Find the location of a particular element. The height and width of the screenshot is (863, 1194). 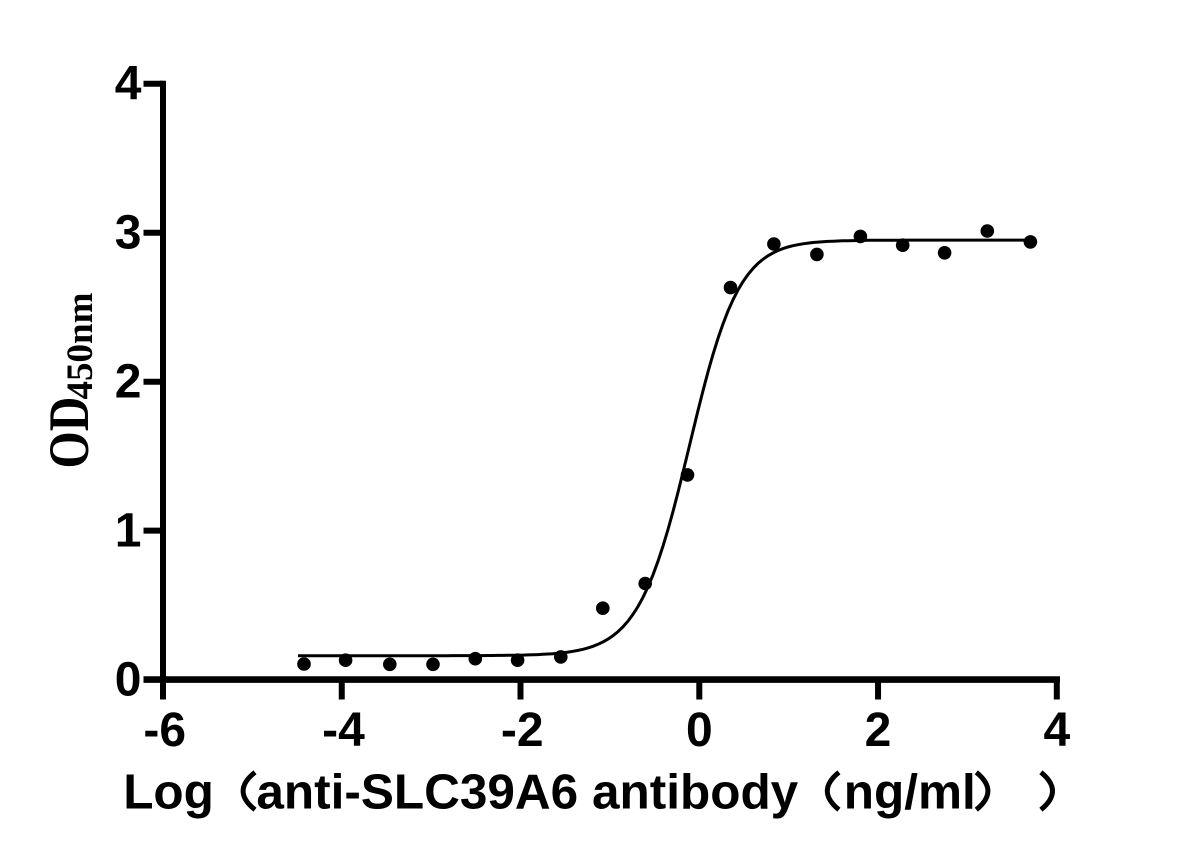

svg-text: Log is located at coordinates (168, 791).